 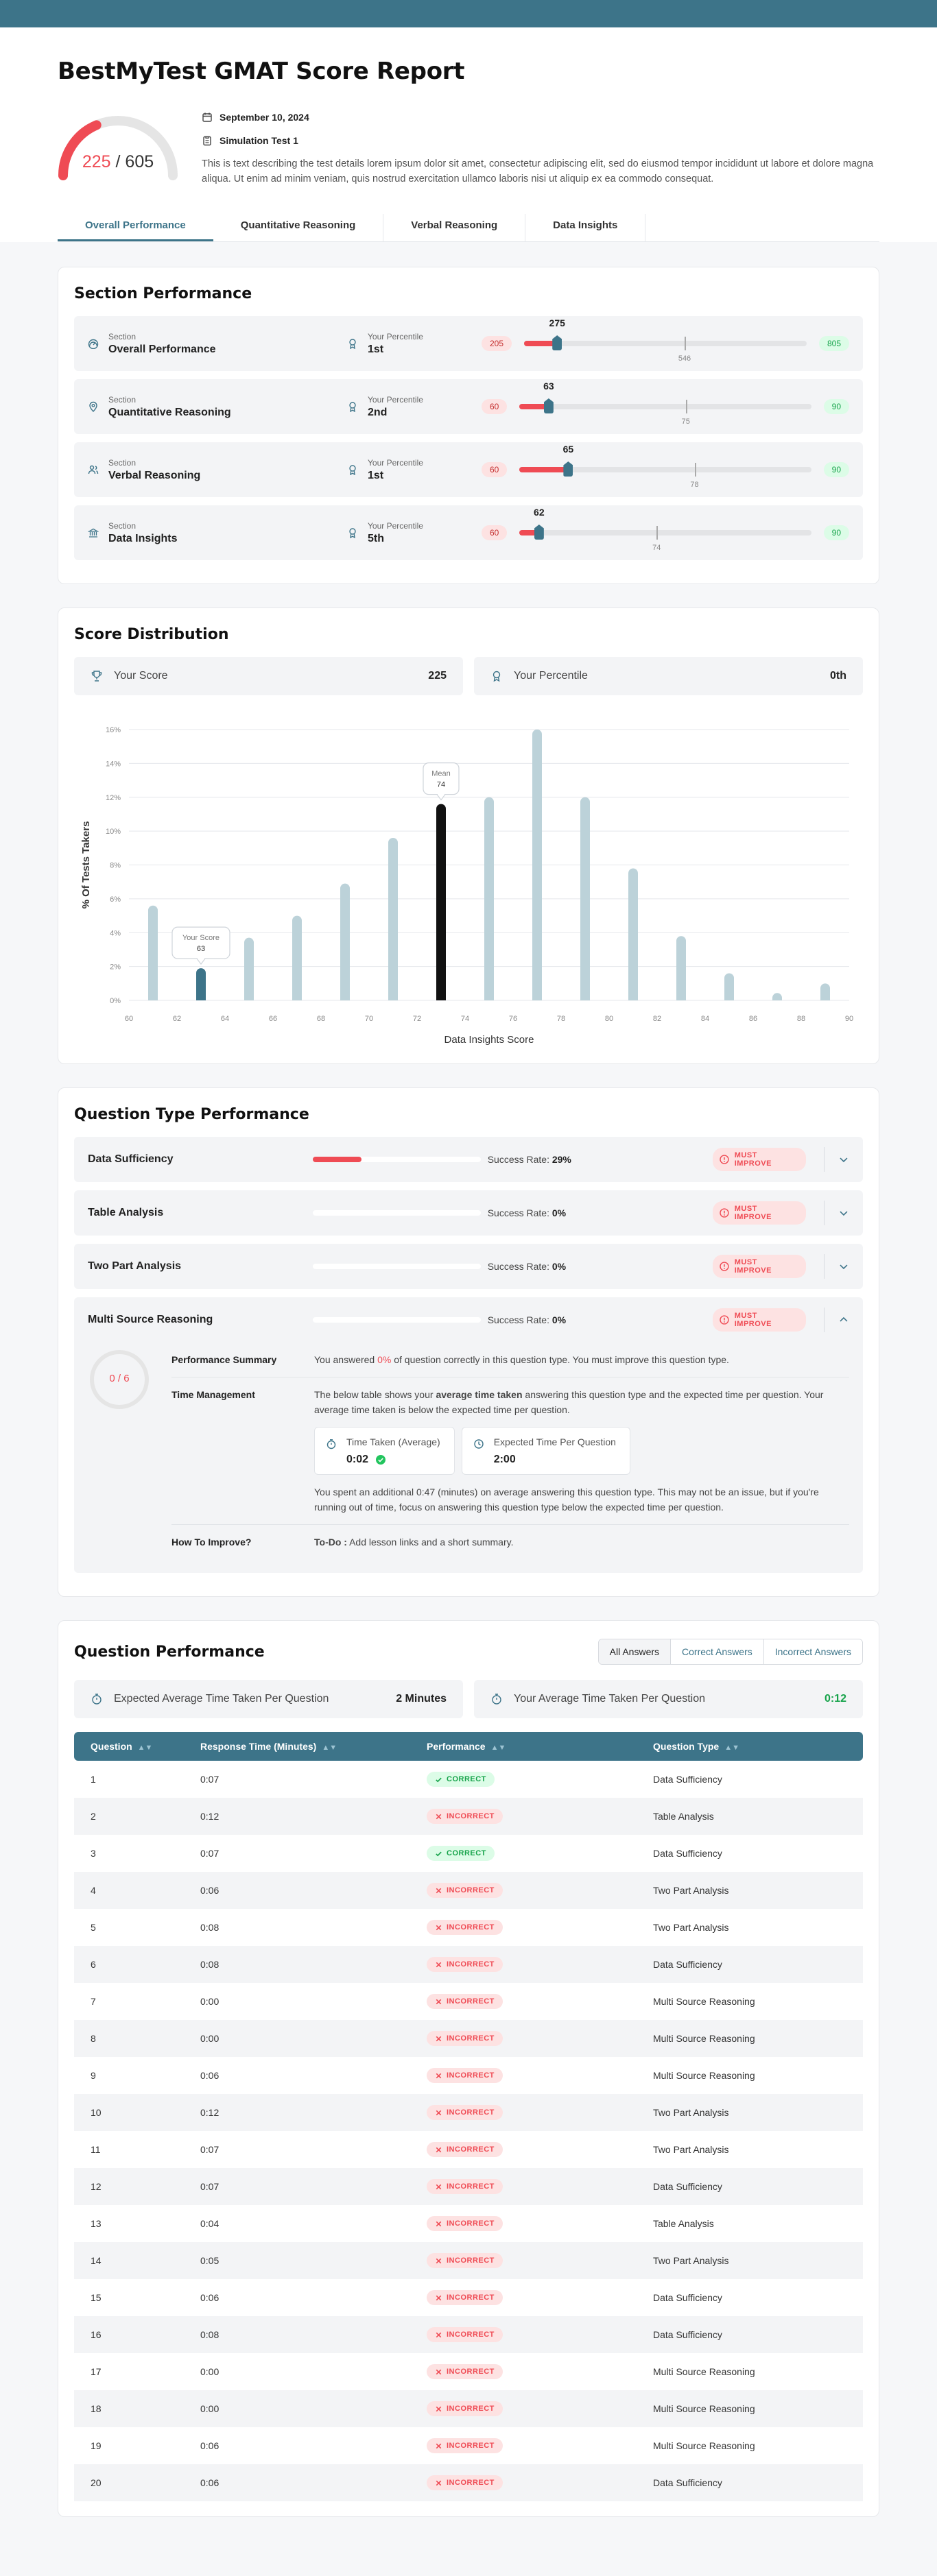 I want to click on question-number: 15, so click(x=96, y=2298).